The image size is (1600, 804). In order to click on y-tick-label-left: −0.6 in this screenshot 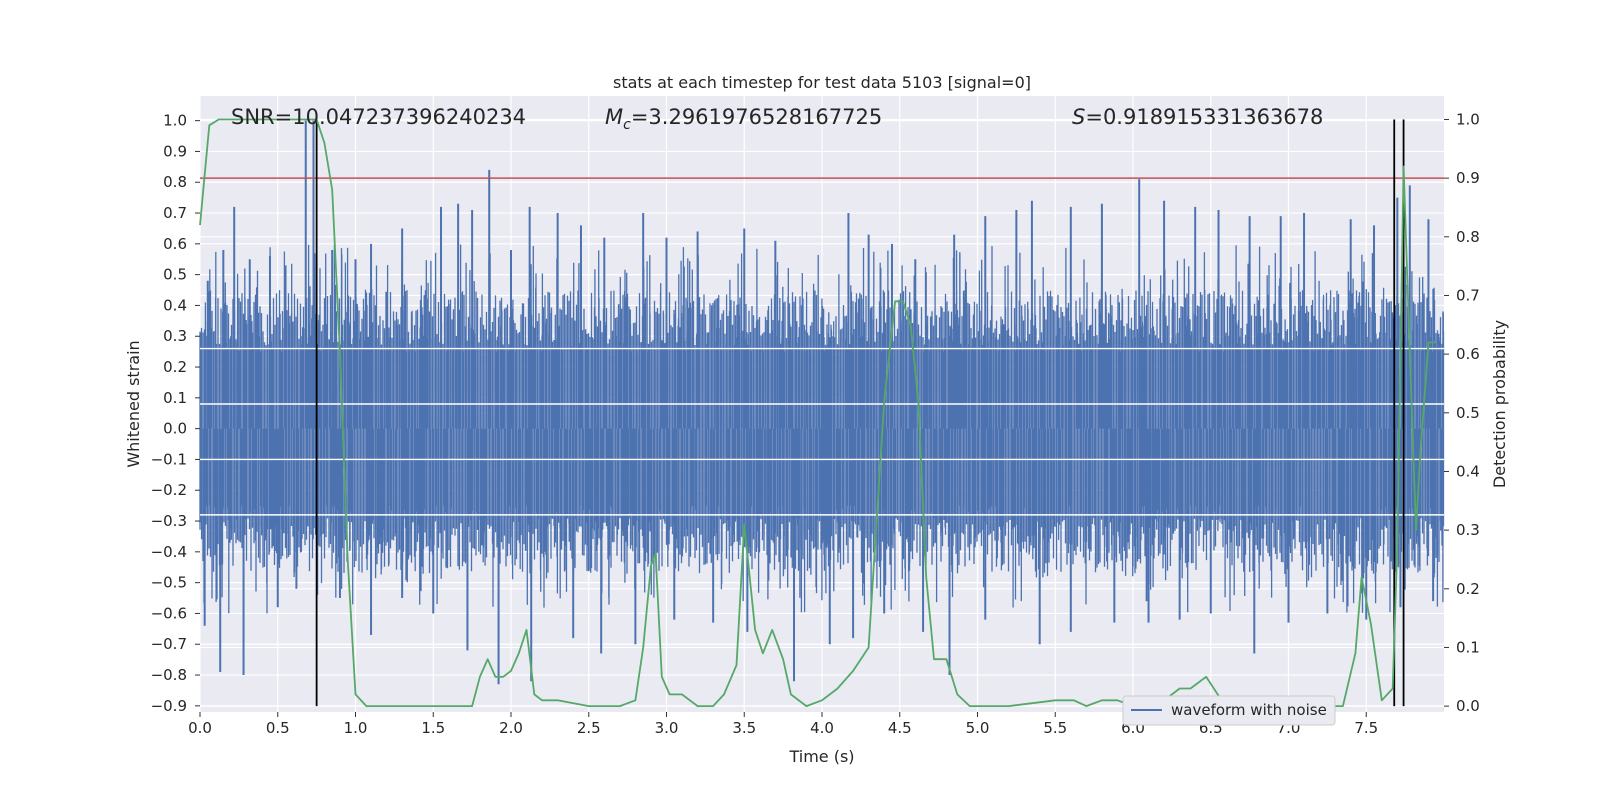, I will do `click(169, 613)`.